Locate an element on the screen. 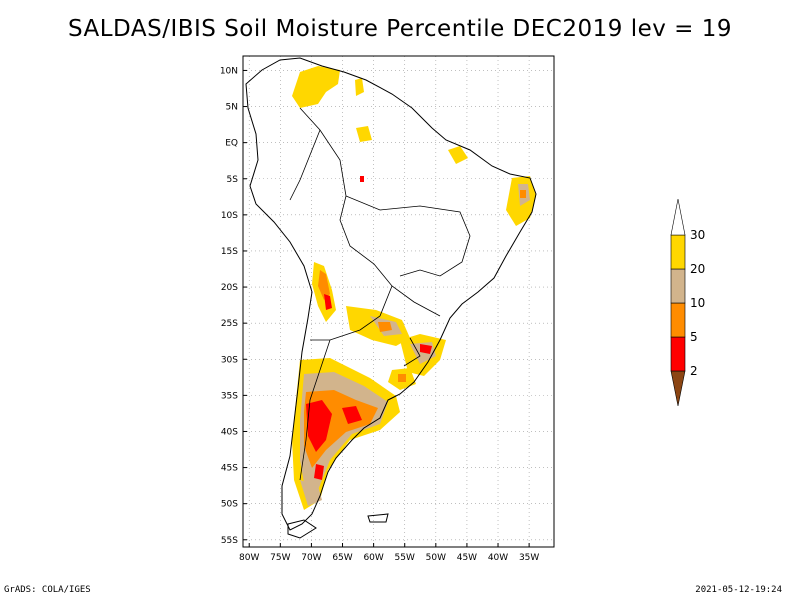 The image size is (800, 600). lat-tick-label: 55S is located at coordinates (229, 541).